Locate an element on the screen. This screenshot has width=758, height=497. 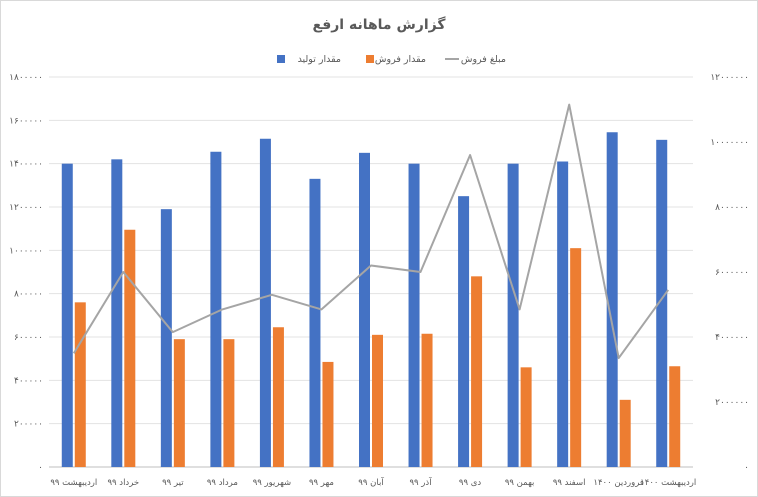
chart-legend: مقدار تولید مقدار فروش مبلغ فروش is located at coordinates (391, 59).